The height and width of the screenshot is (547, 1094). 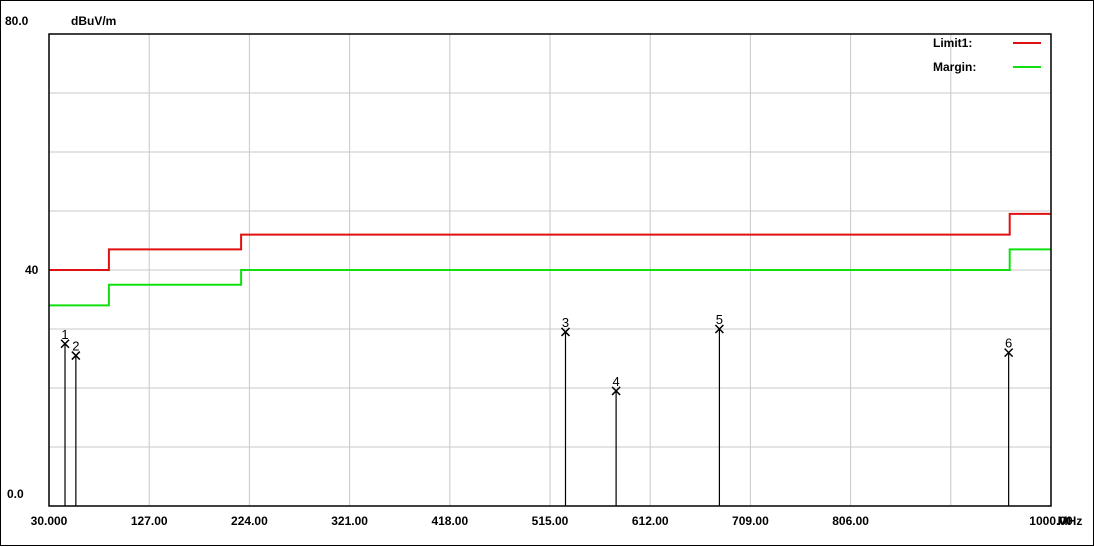 I want to click on x-tick-label: 30.000, so click(x=49, y=521).